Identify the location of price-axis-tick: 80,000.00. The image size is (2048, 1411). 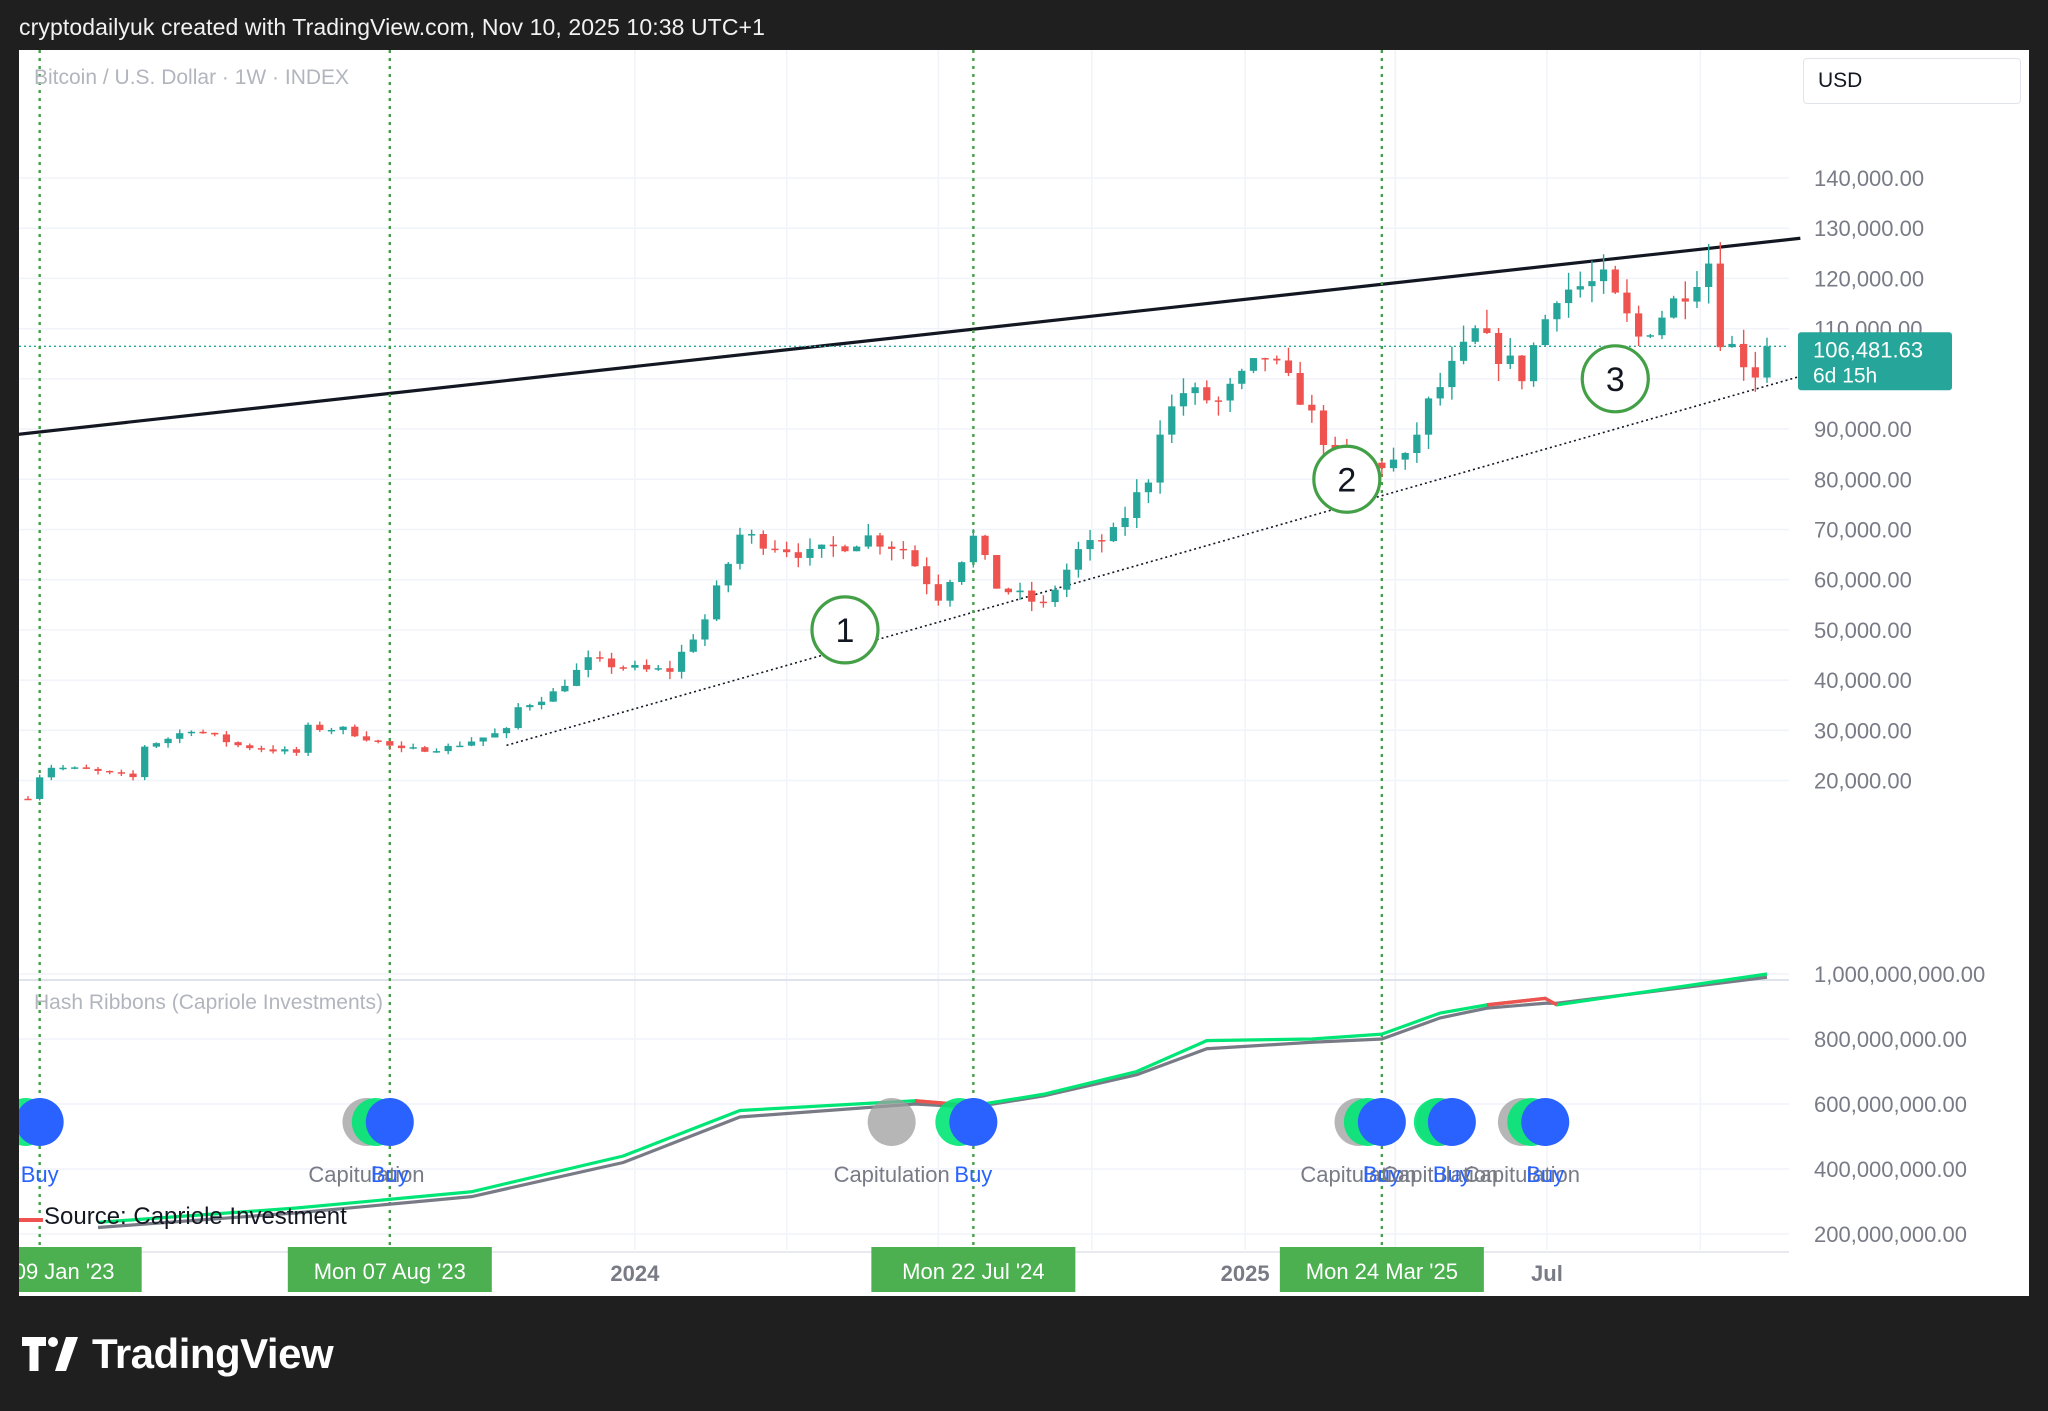
(1863, 479).